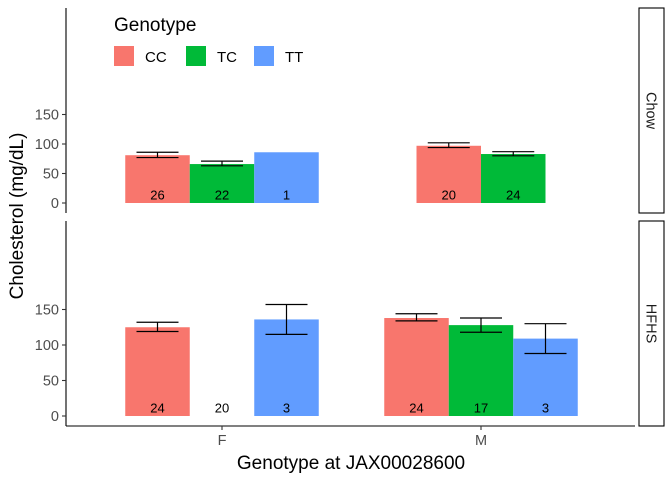 The image size is (672, 480). Describe the element at coordinates (286, 195) in the screenshot. I see `count-label: 1` at that location.